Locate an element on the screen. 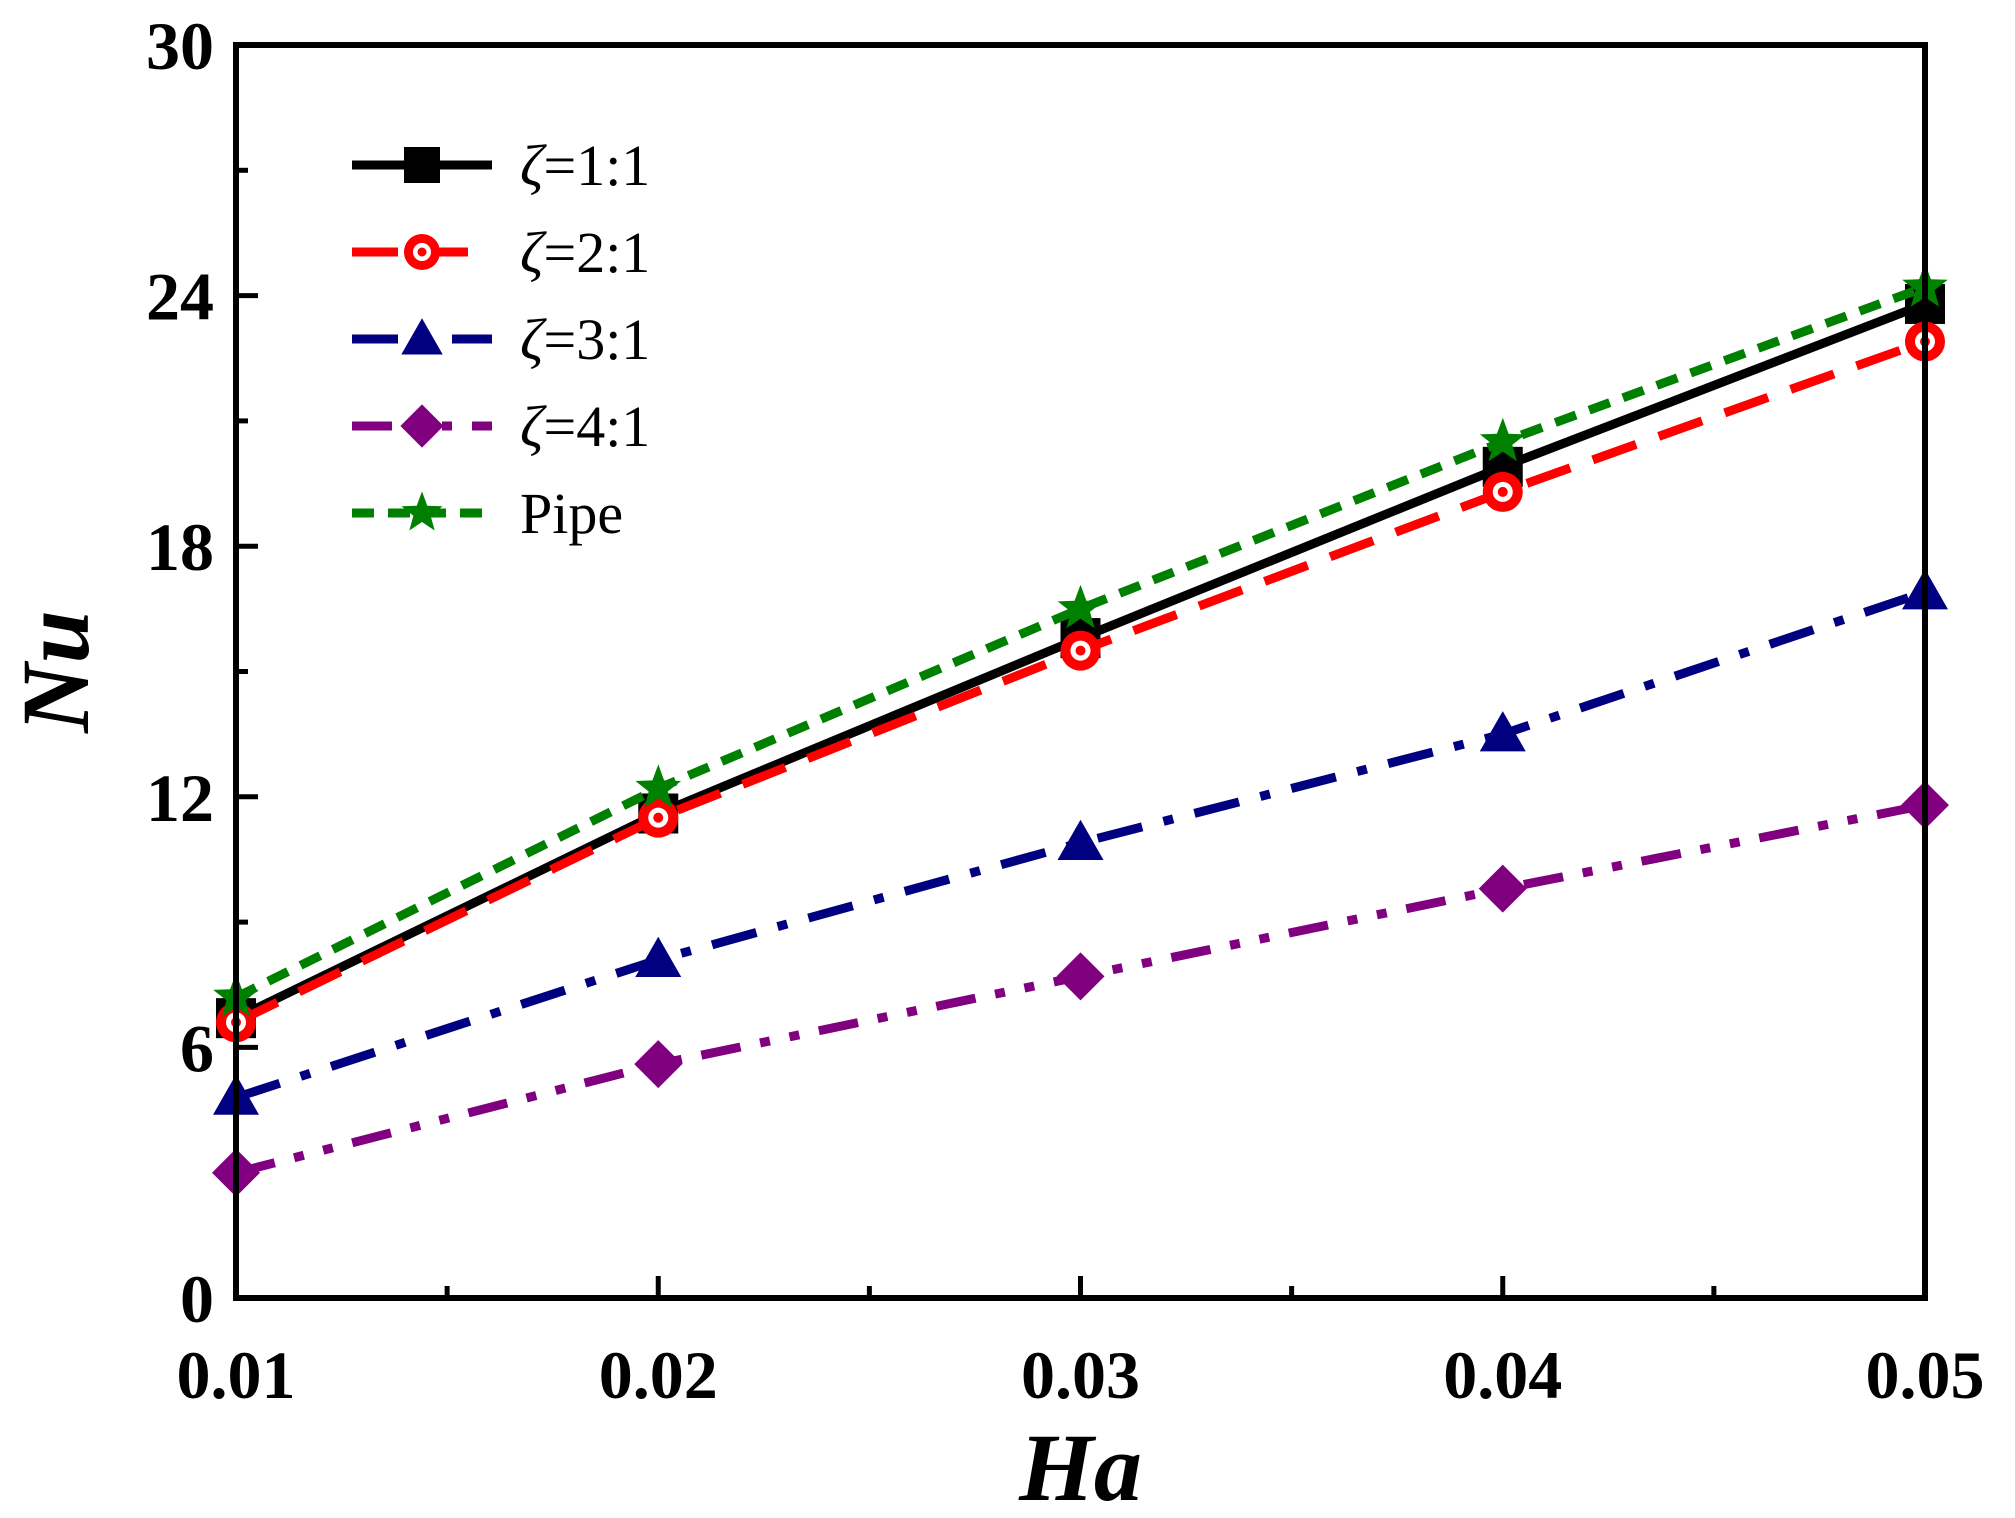 This screenshot has width=2015, height=1518. legend-entry: ζ=3:1 is located at coordinates (501, 339).